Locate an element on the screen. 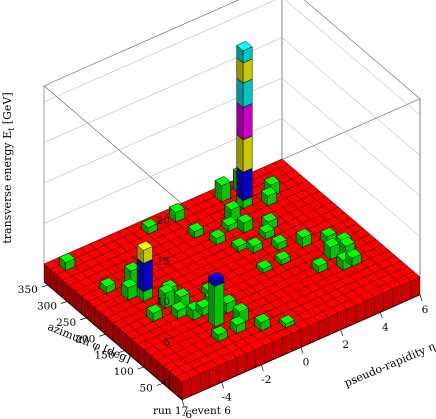 The height and width of the screenshot is (419, 436). phi-tick-label: 200 is located at coordinates (85, 339).